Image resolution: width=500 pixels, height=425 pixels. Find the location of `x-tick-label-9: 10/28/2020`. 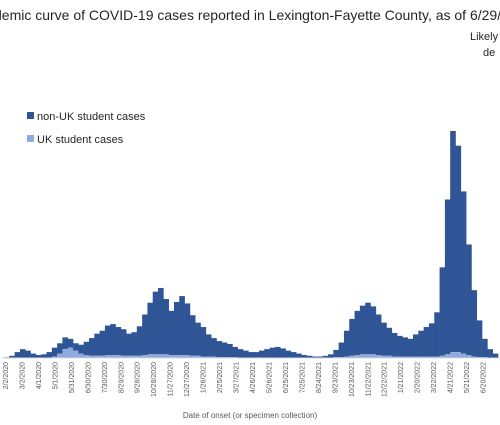

x-tick-label-9: 10/28/2020 is located at coordinates (154, 379).